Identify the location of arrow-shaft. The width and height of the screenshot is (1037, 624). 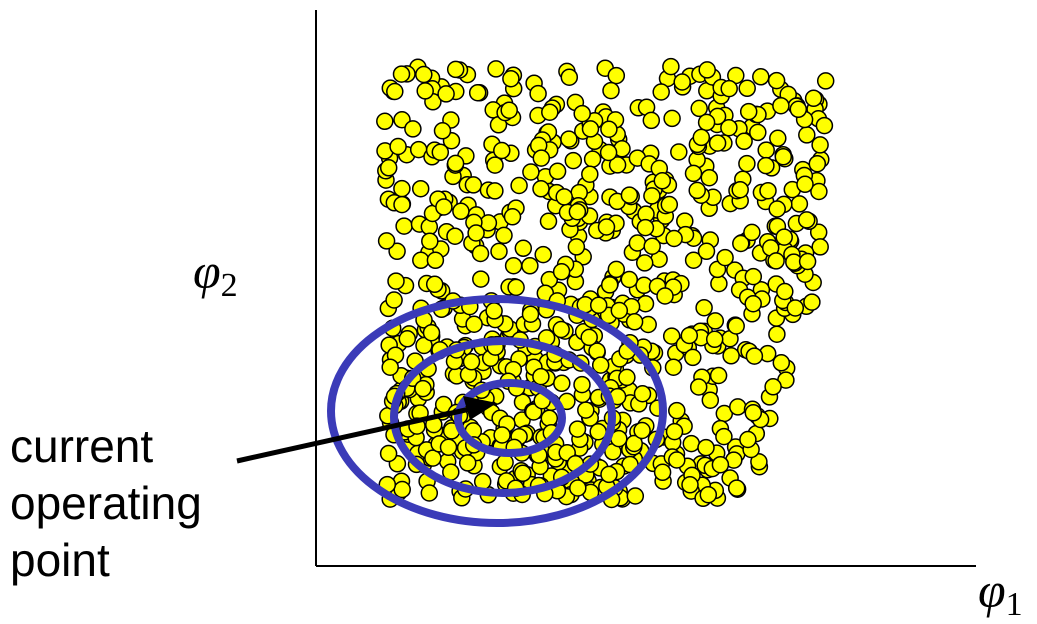
(353, 435).